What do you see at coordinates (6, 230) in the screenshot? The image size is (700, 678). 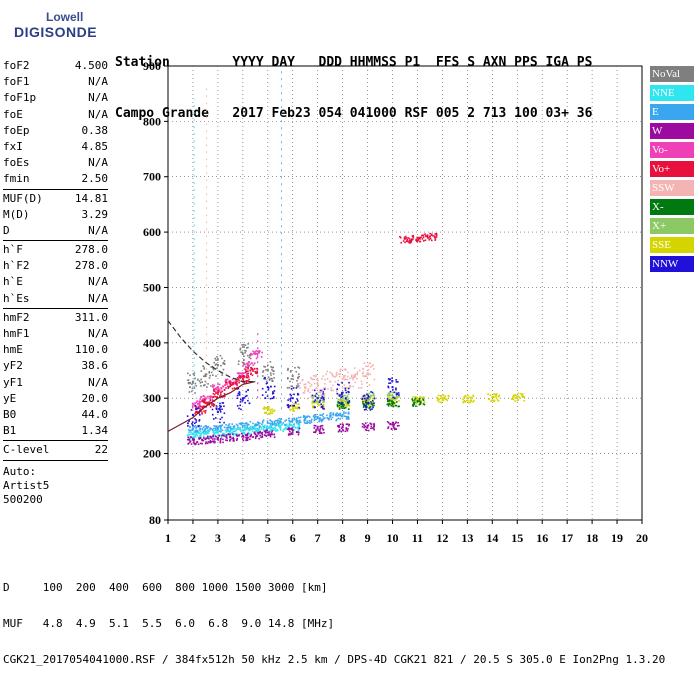 I see `param-name: D` at bounding box center [6, 230].